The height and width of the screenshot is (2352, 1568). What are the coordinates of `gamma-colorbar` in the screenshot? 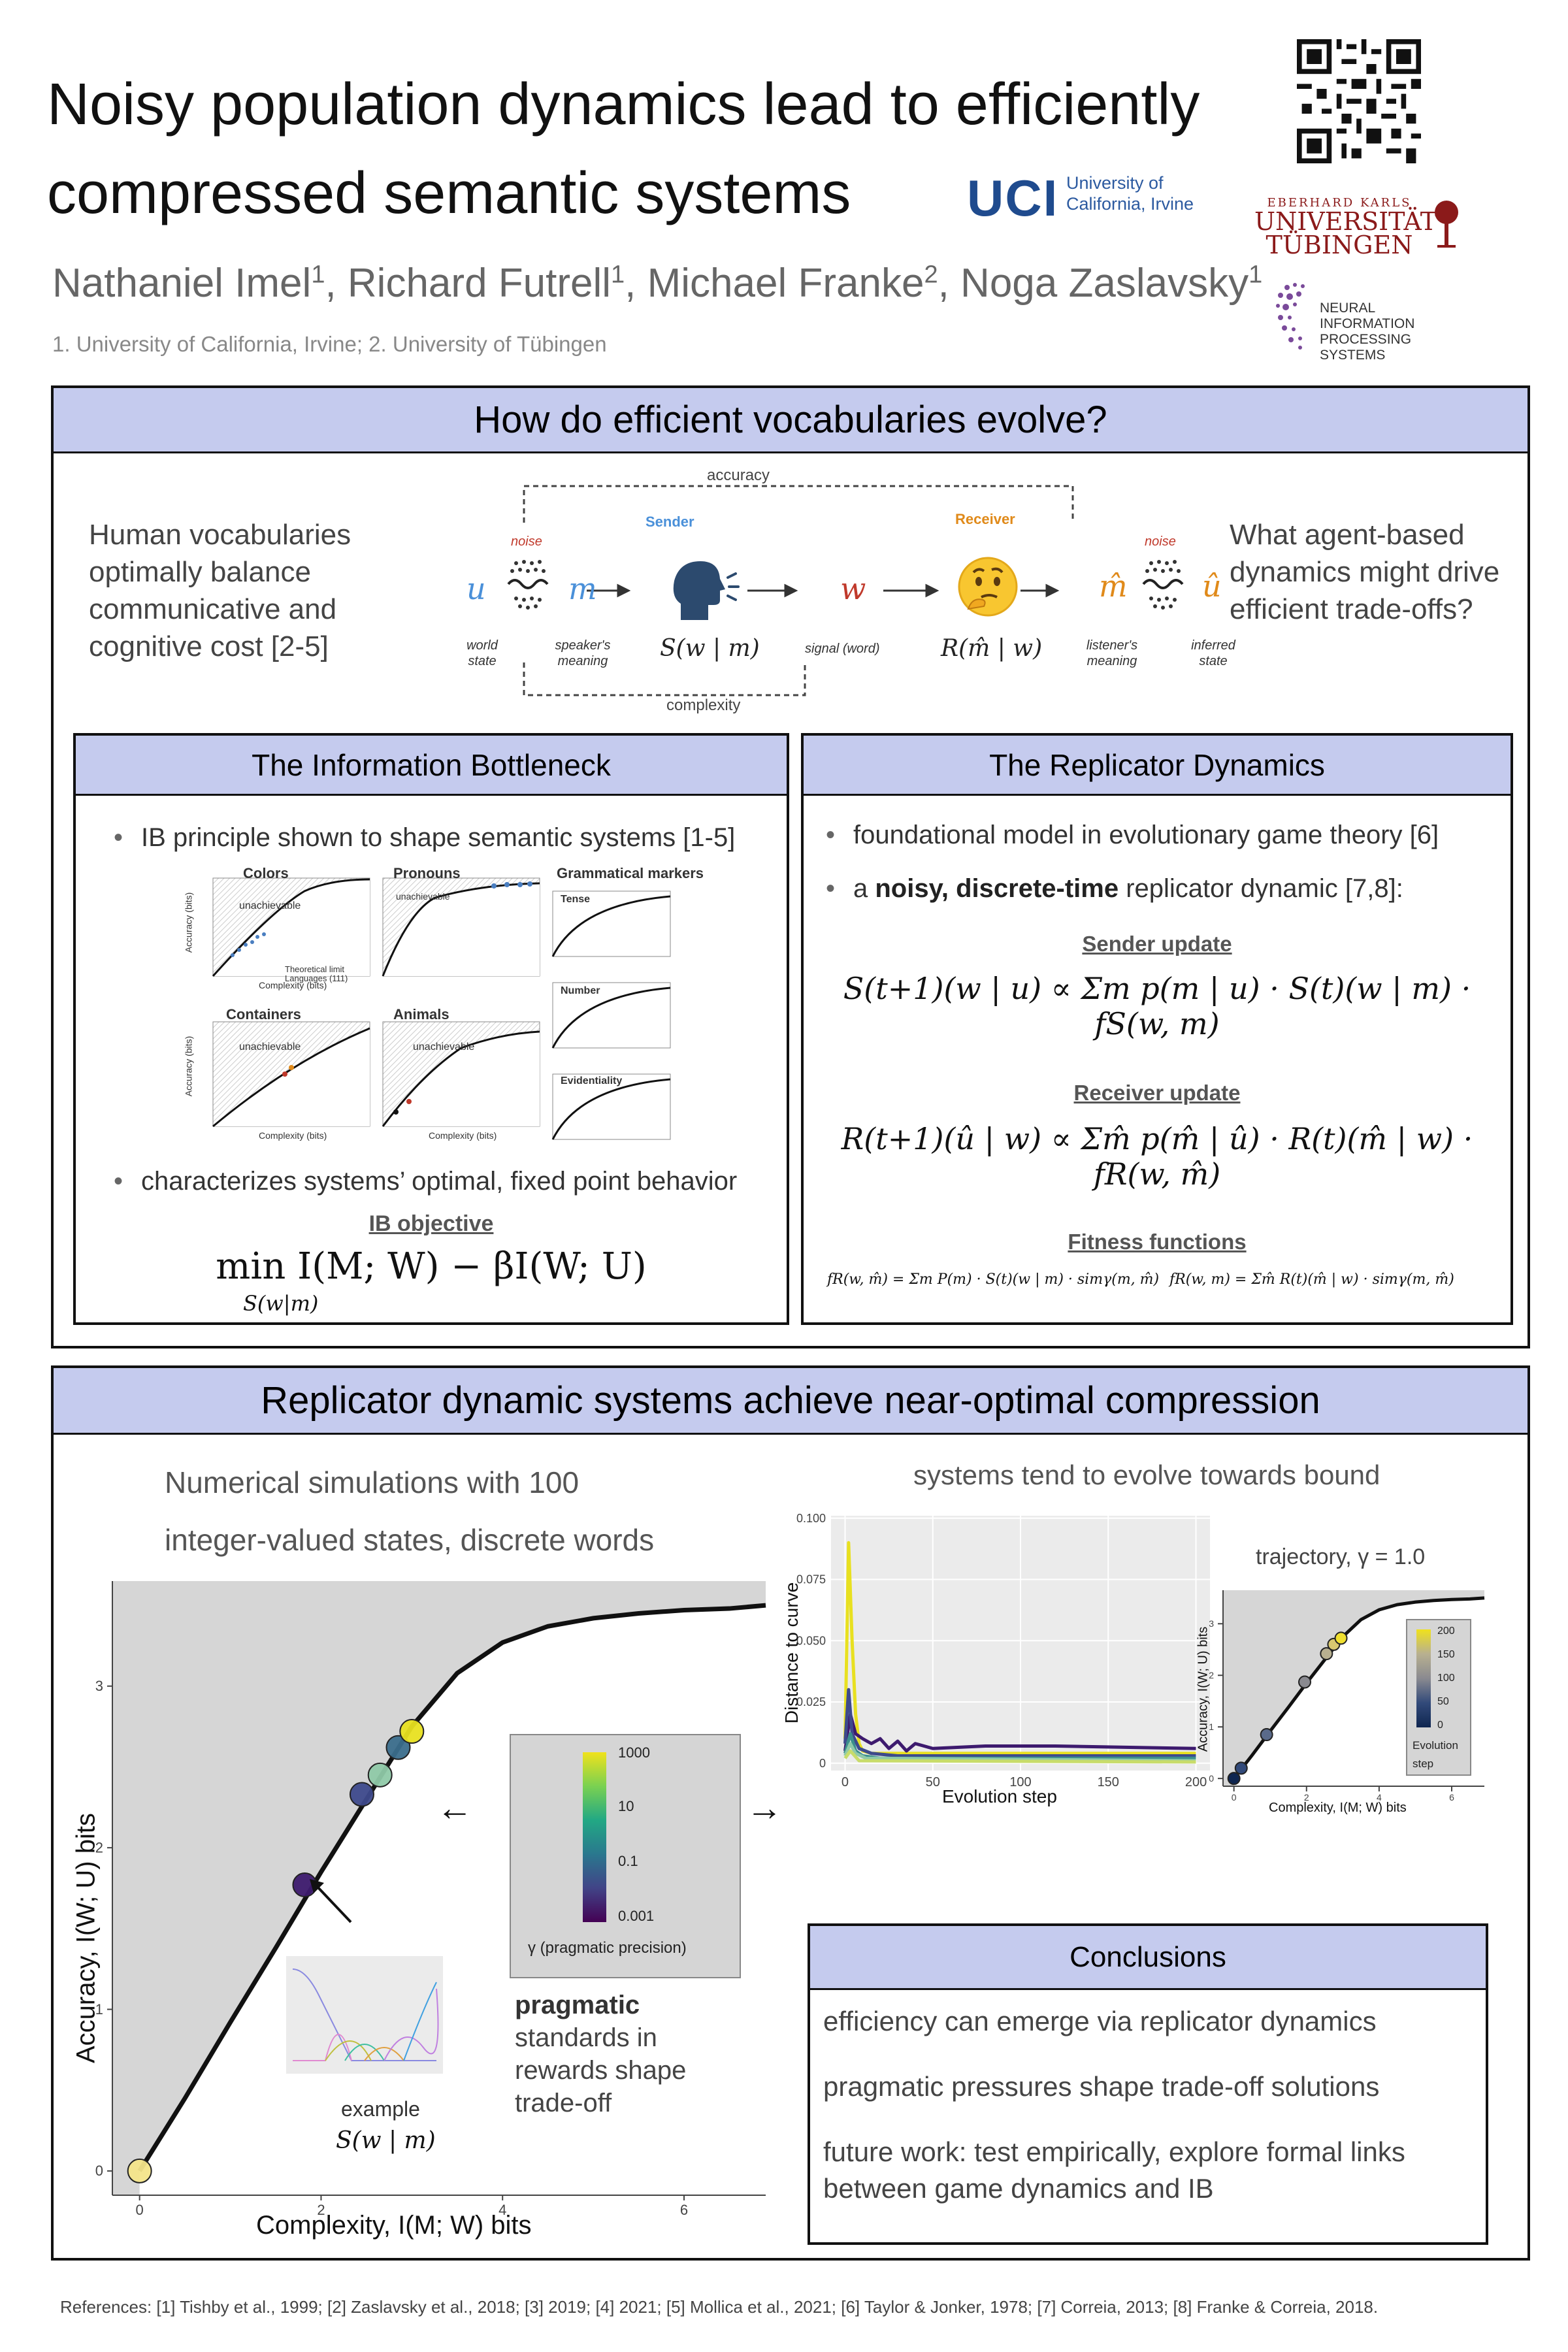 It's located at (594, 1837).